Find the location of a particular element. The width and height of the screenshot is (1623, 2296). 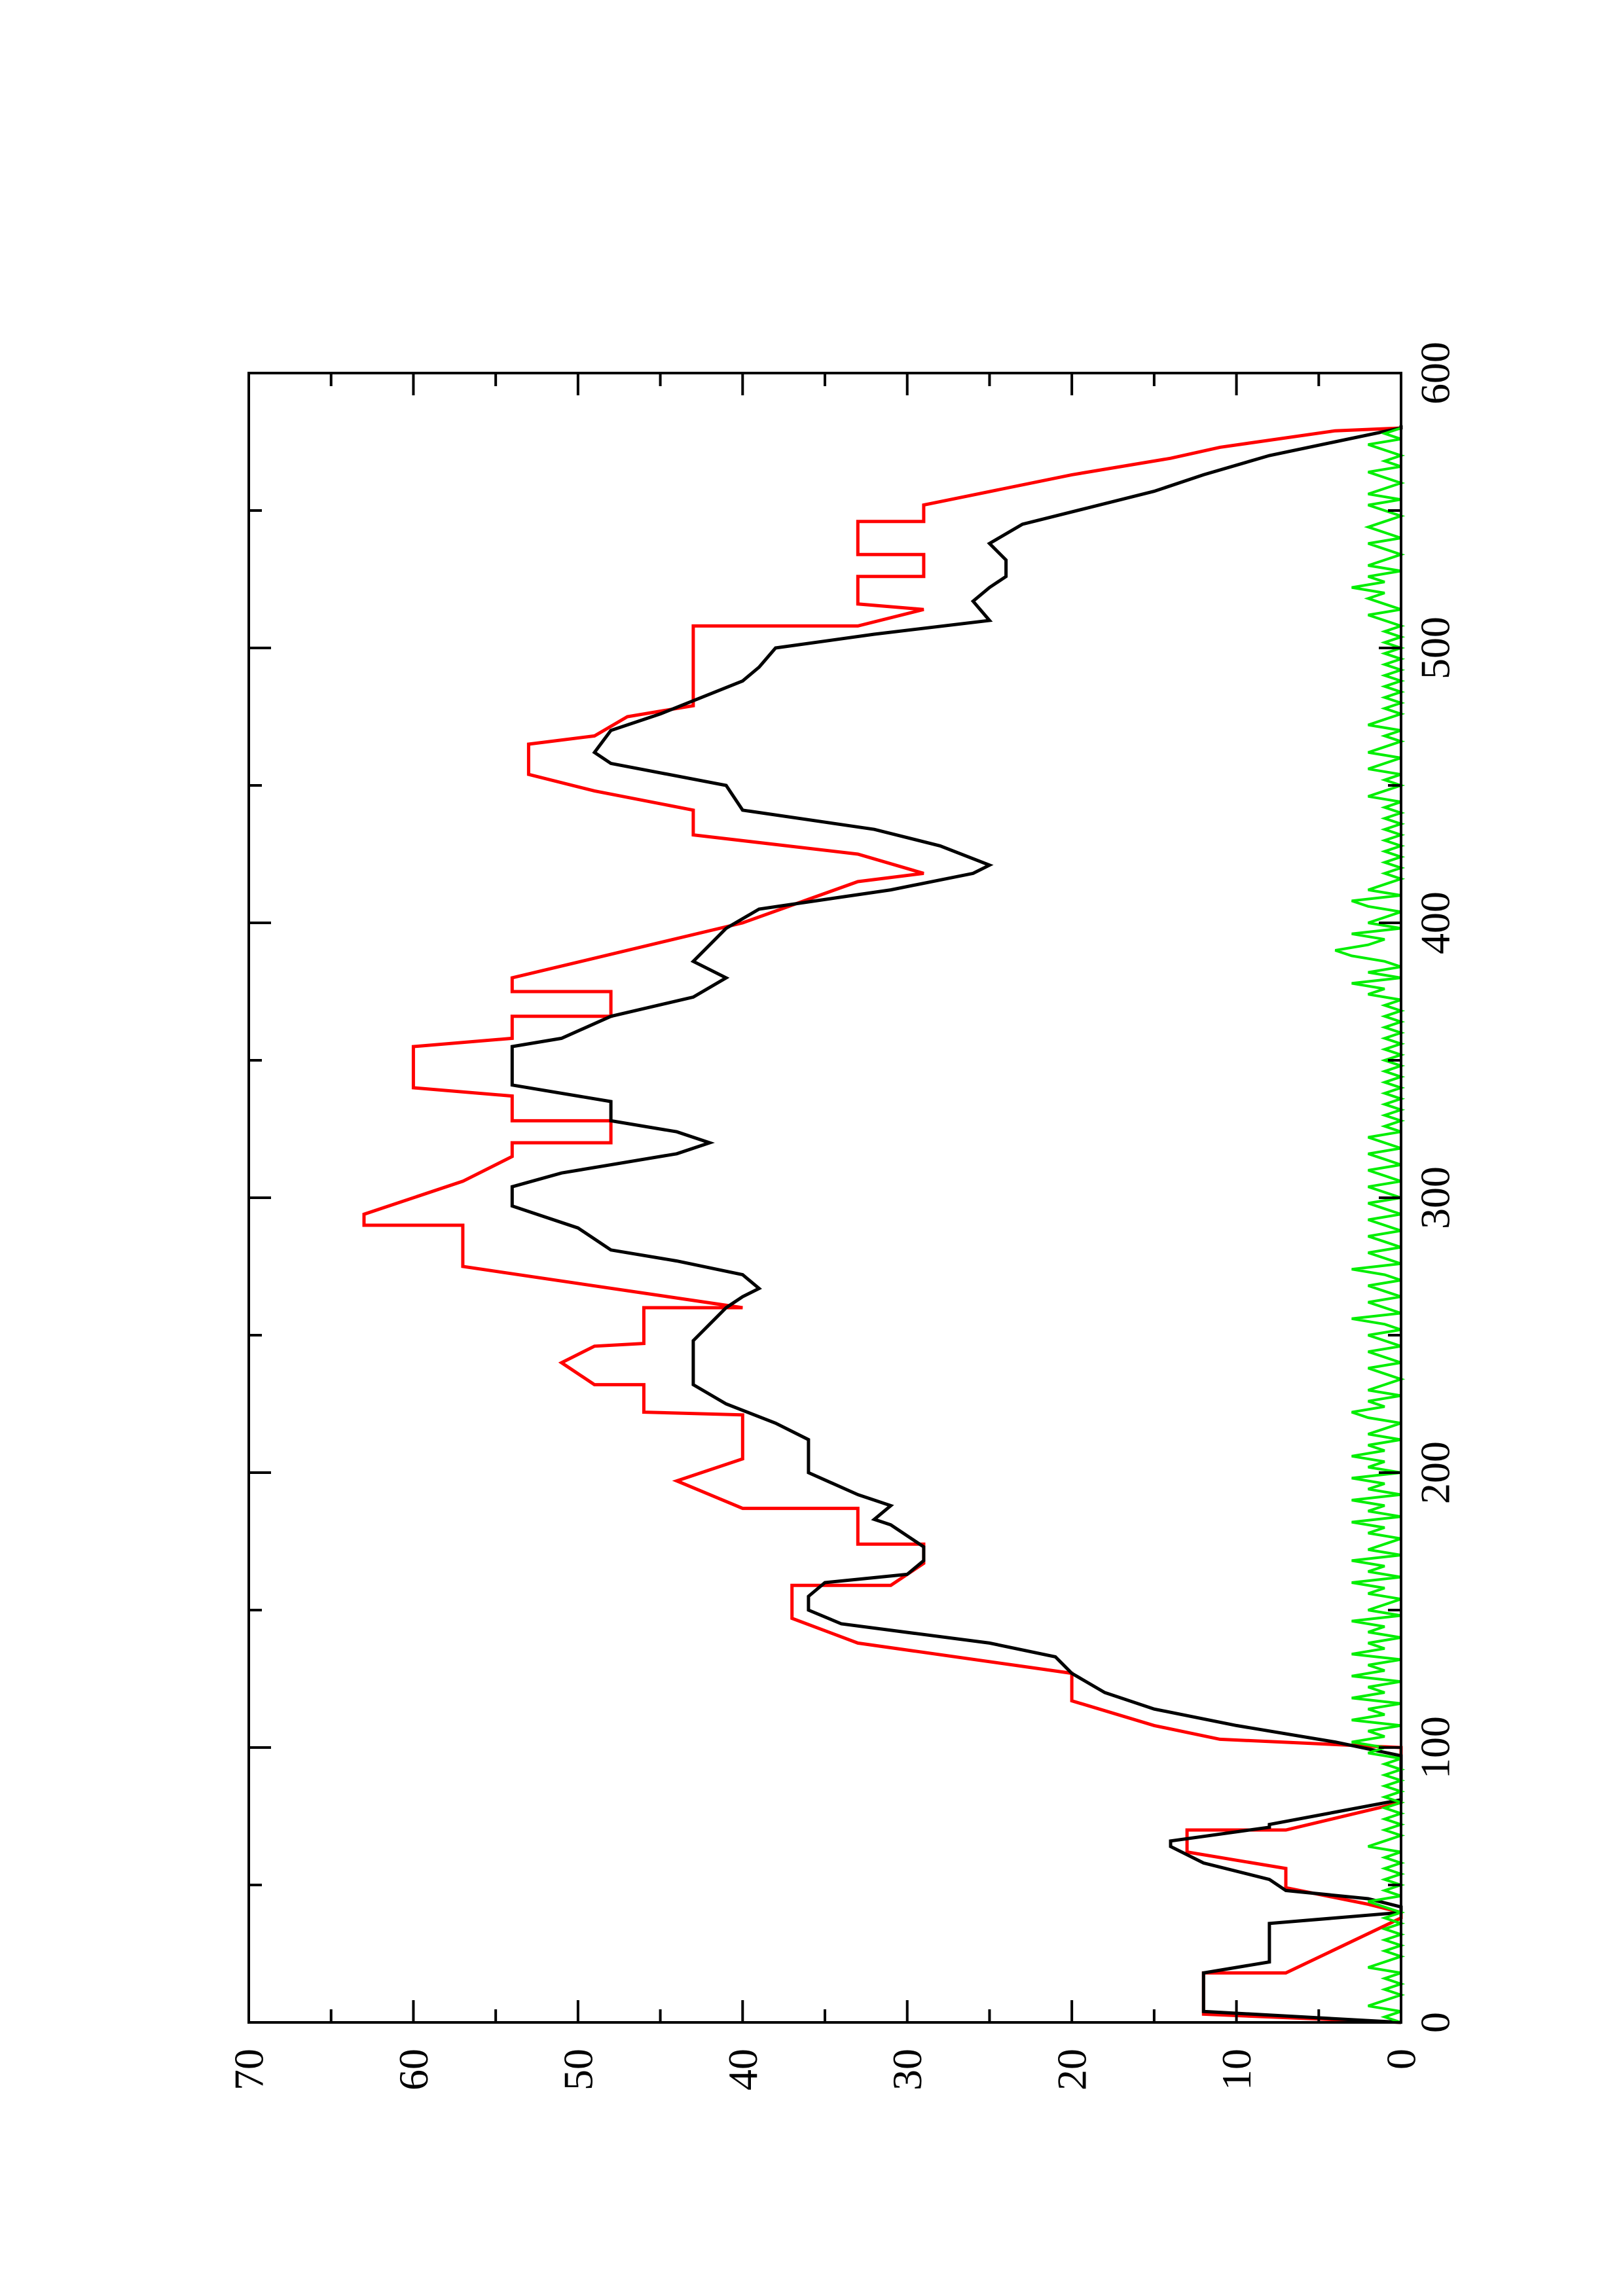

x-tick-label: 500 is located at coordinates (1435, 648).